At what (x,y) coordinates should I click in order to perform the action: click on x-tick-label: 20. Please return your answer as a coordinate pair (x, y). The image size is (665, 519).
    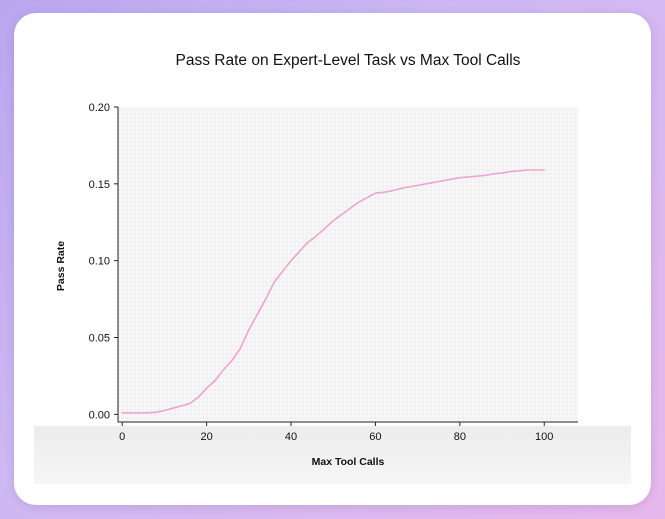
    Looking at the image, I should click on (206, 437).